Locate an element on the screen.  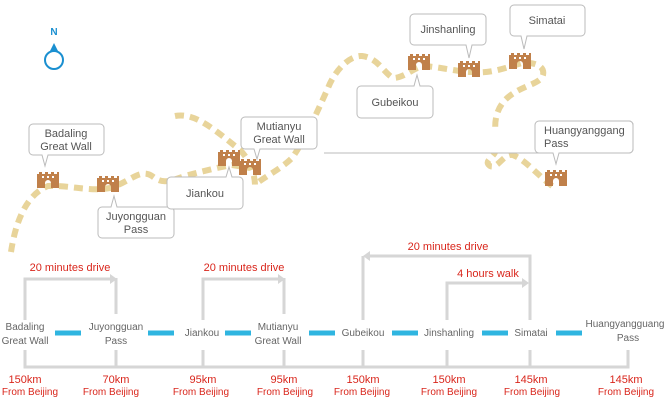
compass: N is located at coordinates (54, 48).